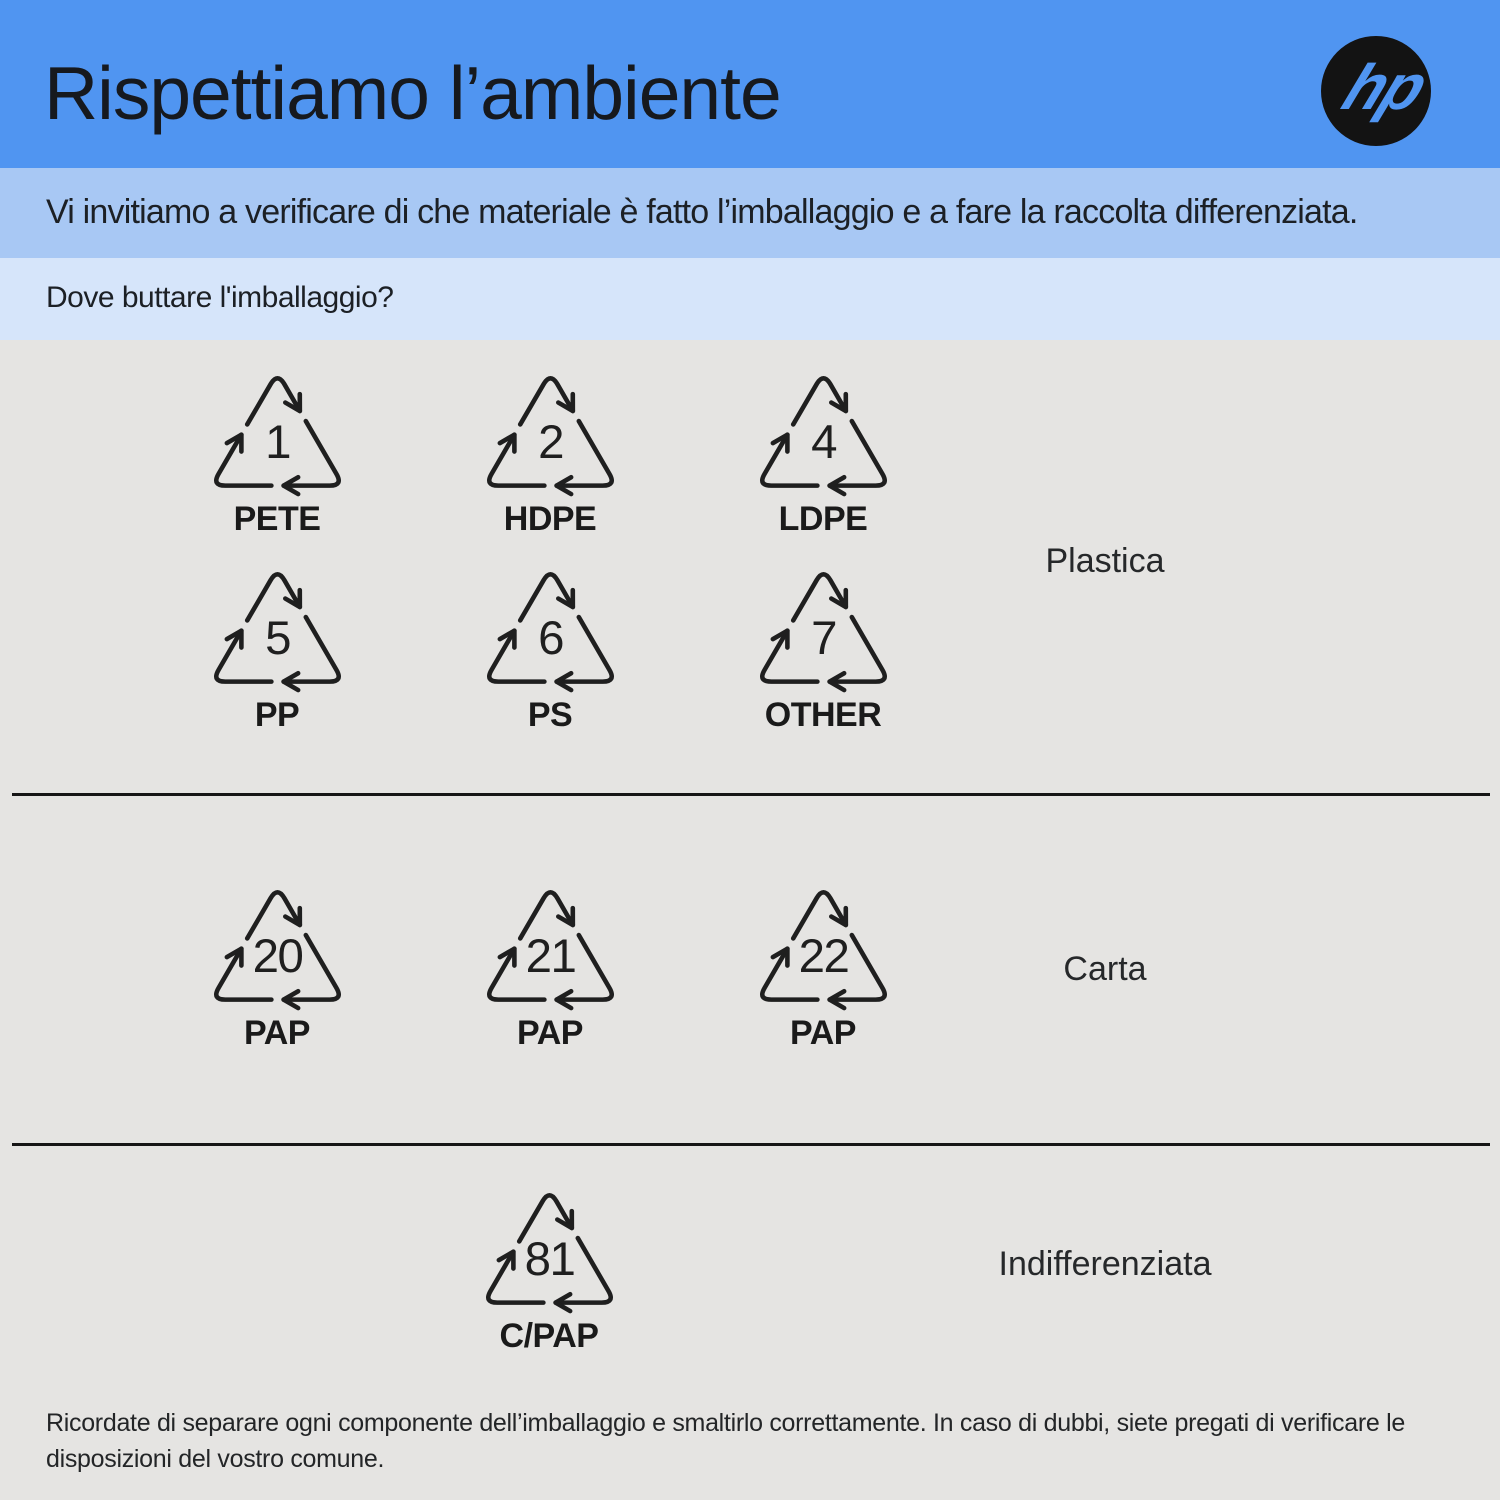 The image size is (1500, 1500). I want to click on resin-code: 6, so click(550, 638).